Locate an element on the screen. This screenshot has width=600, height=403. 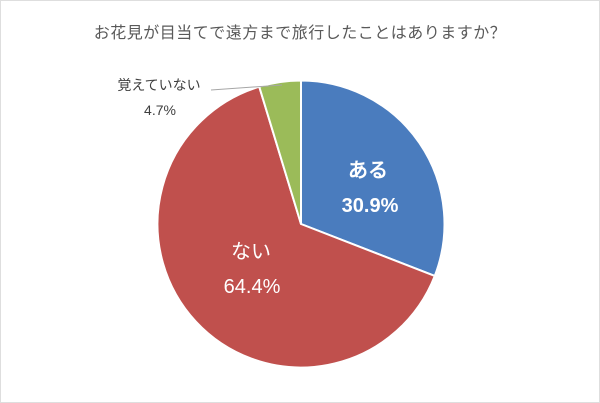
slice-pct-0: 30.9% is located at coordinates (370, 206).